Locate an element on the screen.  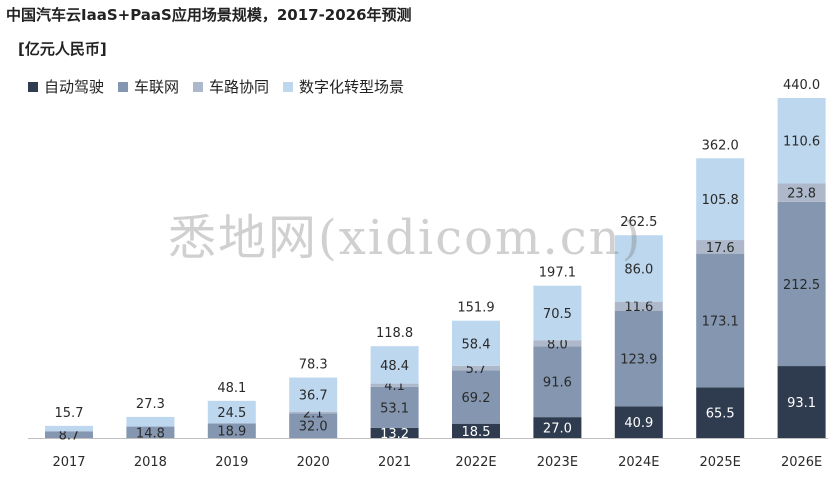
bar-segment-digital-2026E is located at coordinates (801, 141).